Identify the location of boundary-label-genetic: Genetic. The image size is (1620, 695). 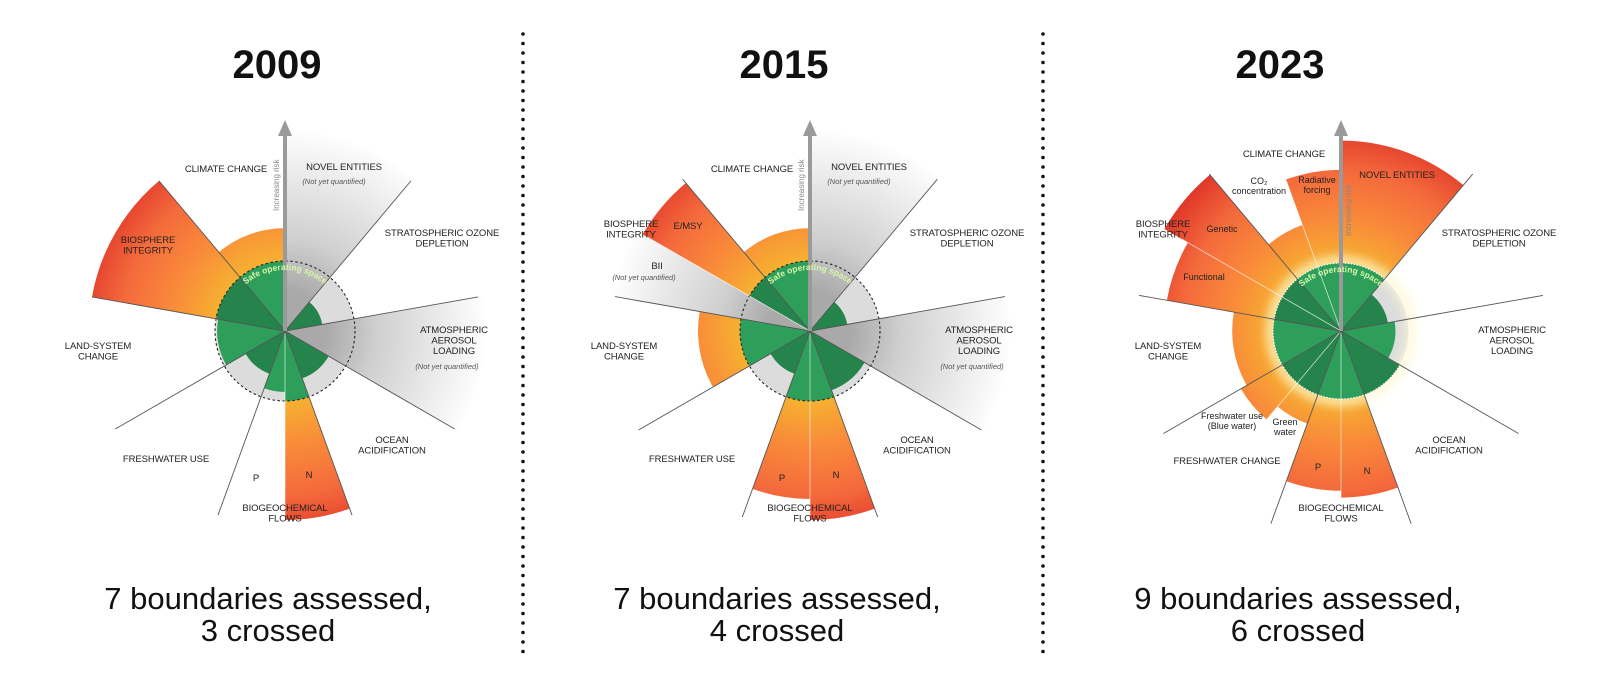
(1222, 229).